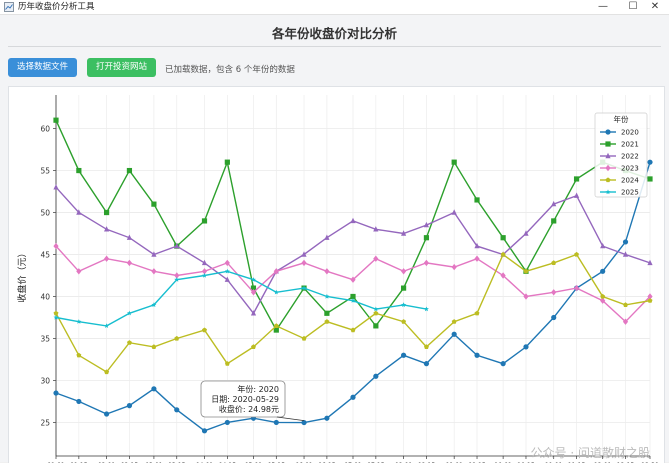 This screenshot has width=669, height=463. I want to click on open-investment-site-button: 打开投资网站, so click(122, 67).